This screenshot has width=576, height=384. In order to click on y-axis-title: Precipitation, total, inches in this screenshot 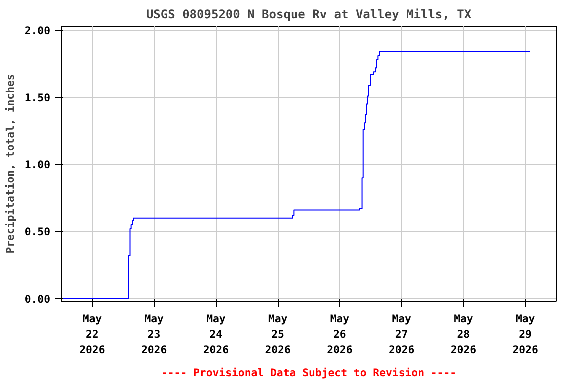, I will do `click(10, 164)`.